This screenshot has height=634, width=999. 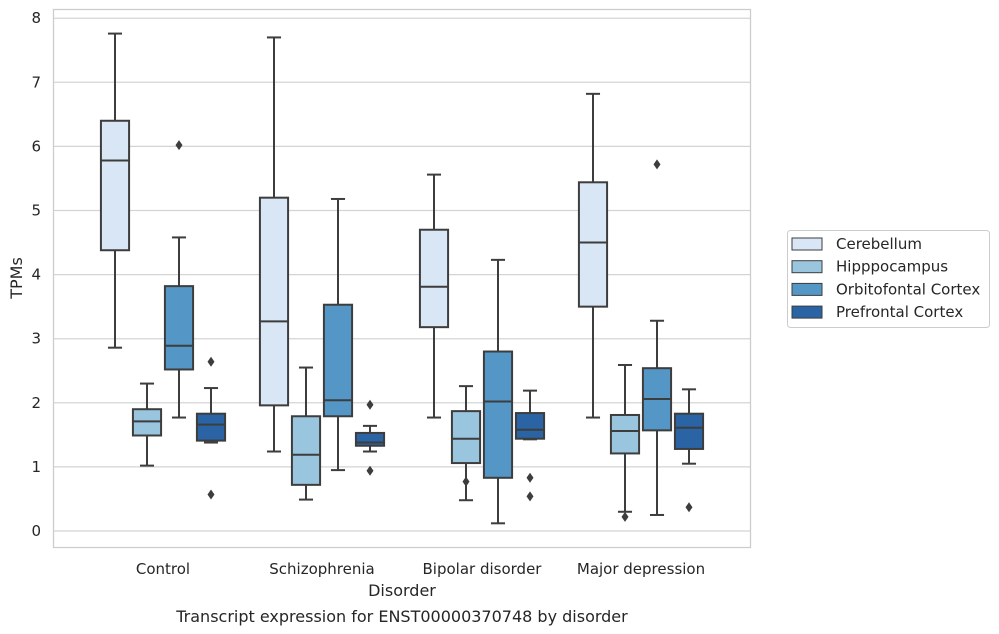 What do you see at coordinates (36, 467) in the screenshot?
I see `y-tick-label: 1` at bounding box center [36, 467].